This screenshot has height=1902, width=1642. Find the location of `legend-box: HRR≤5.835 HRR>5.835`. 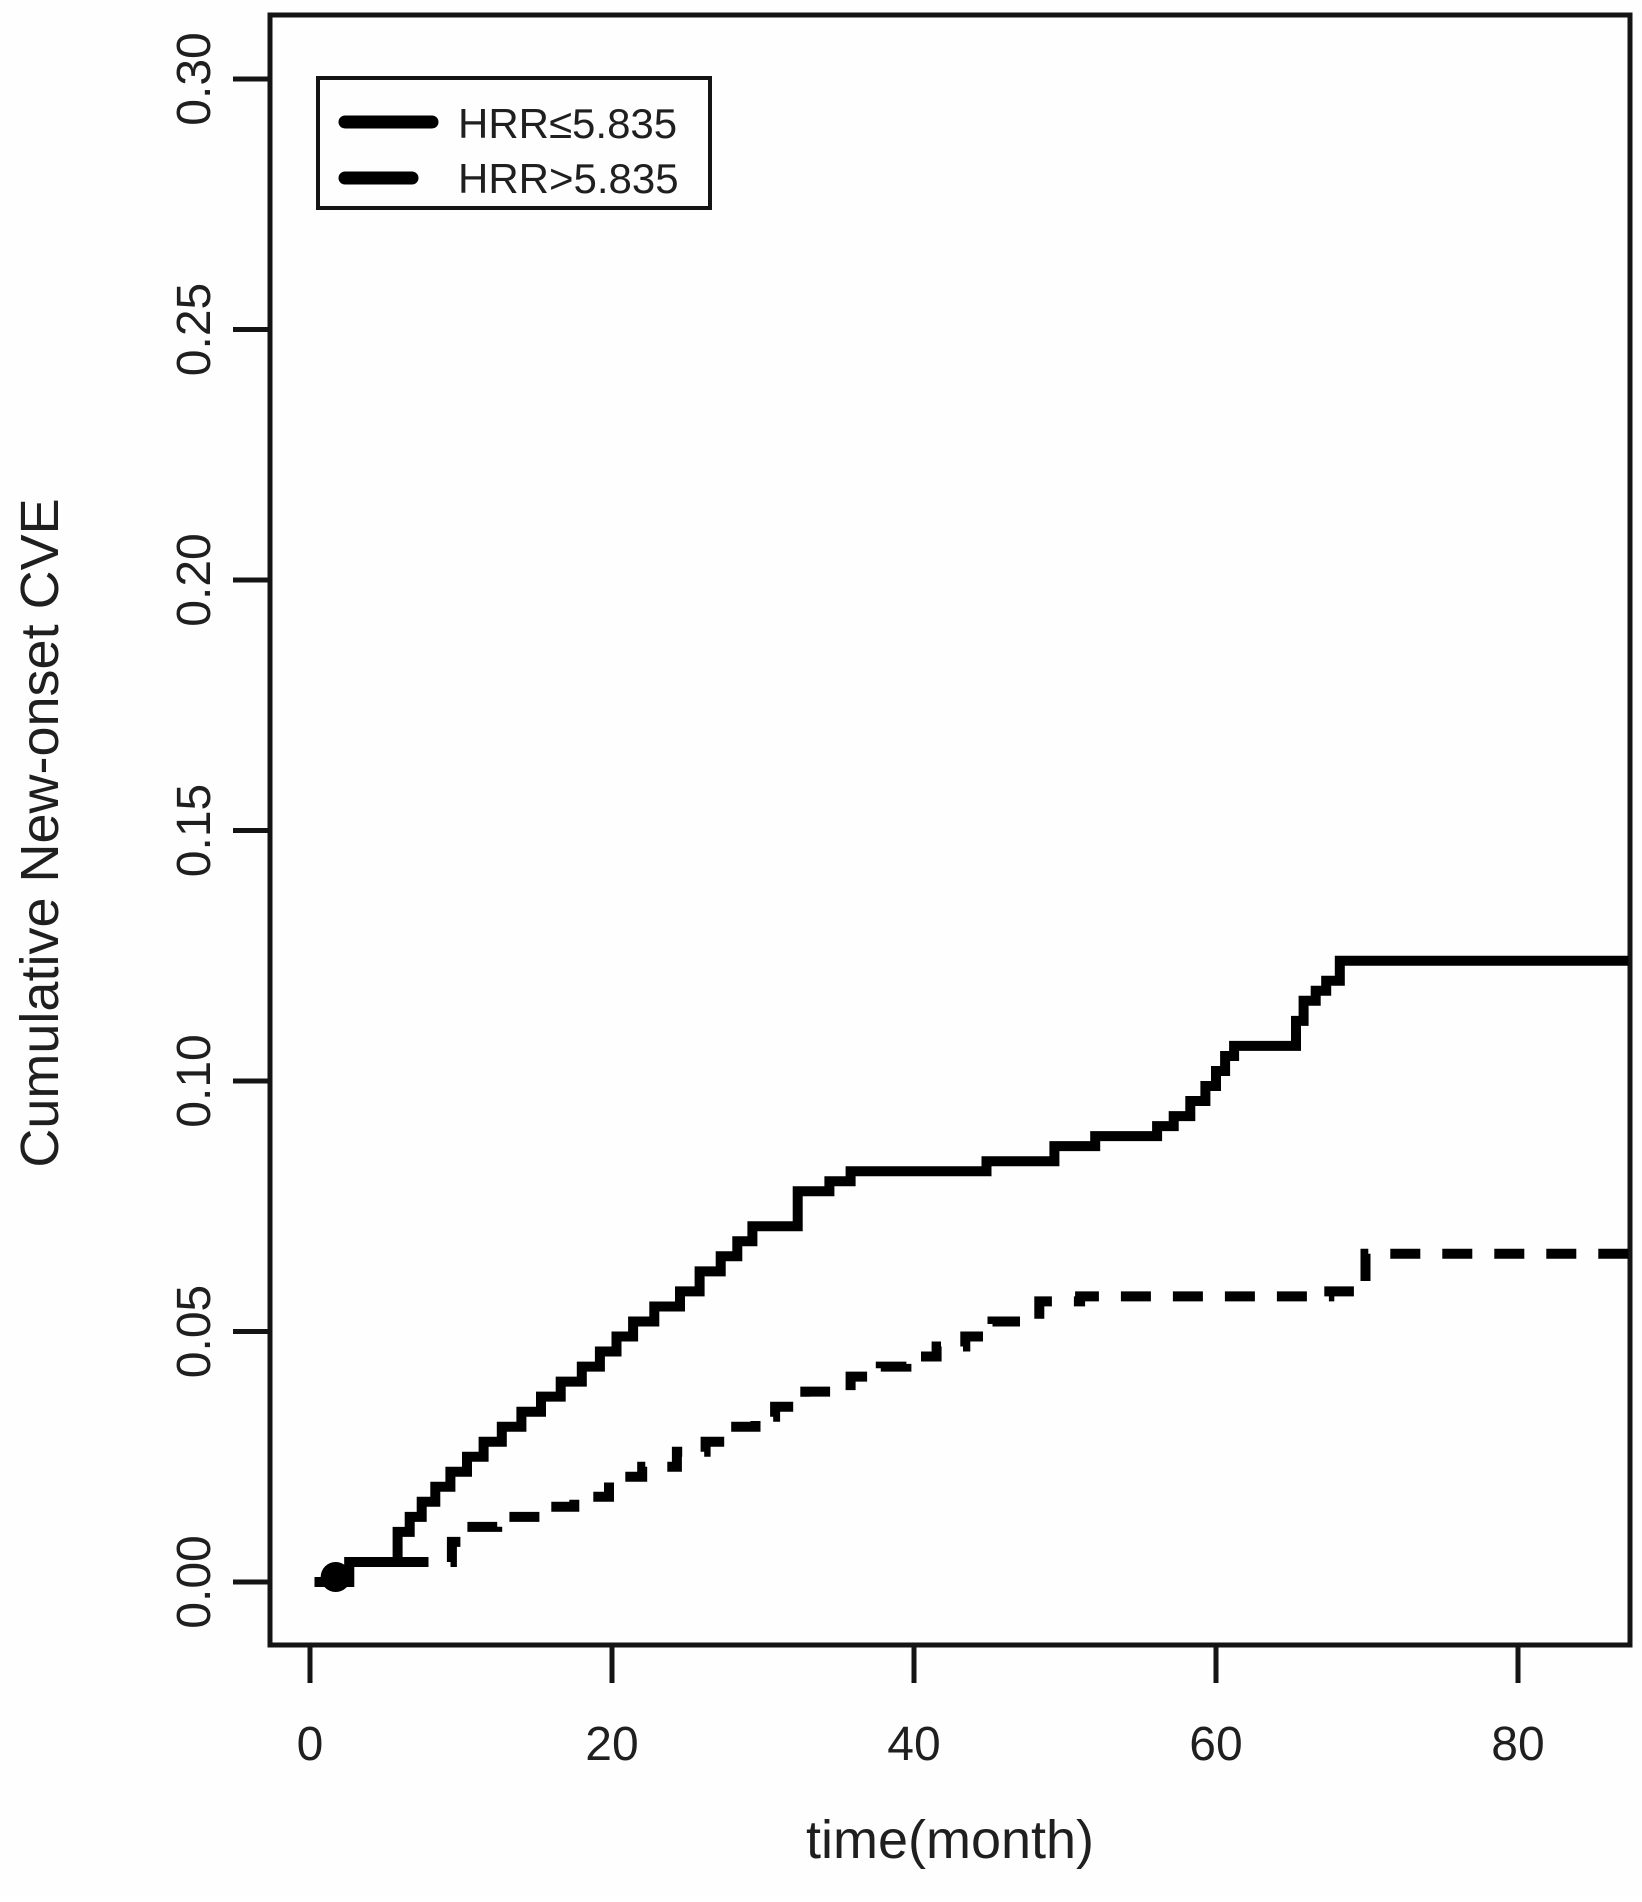

legend-box: HRR≤5.835 HRR>5.835 is located at coordinates (514, 143).